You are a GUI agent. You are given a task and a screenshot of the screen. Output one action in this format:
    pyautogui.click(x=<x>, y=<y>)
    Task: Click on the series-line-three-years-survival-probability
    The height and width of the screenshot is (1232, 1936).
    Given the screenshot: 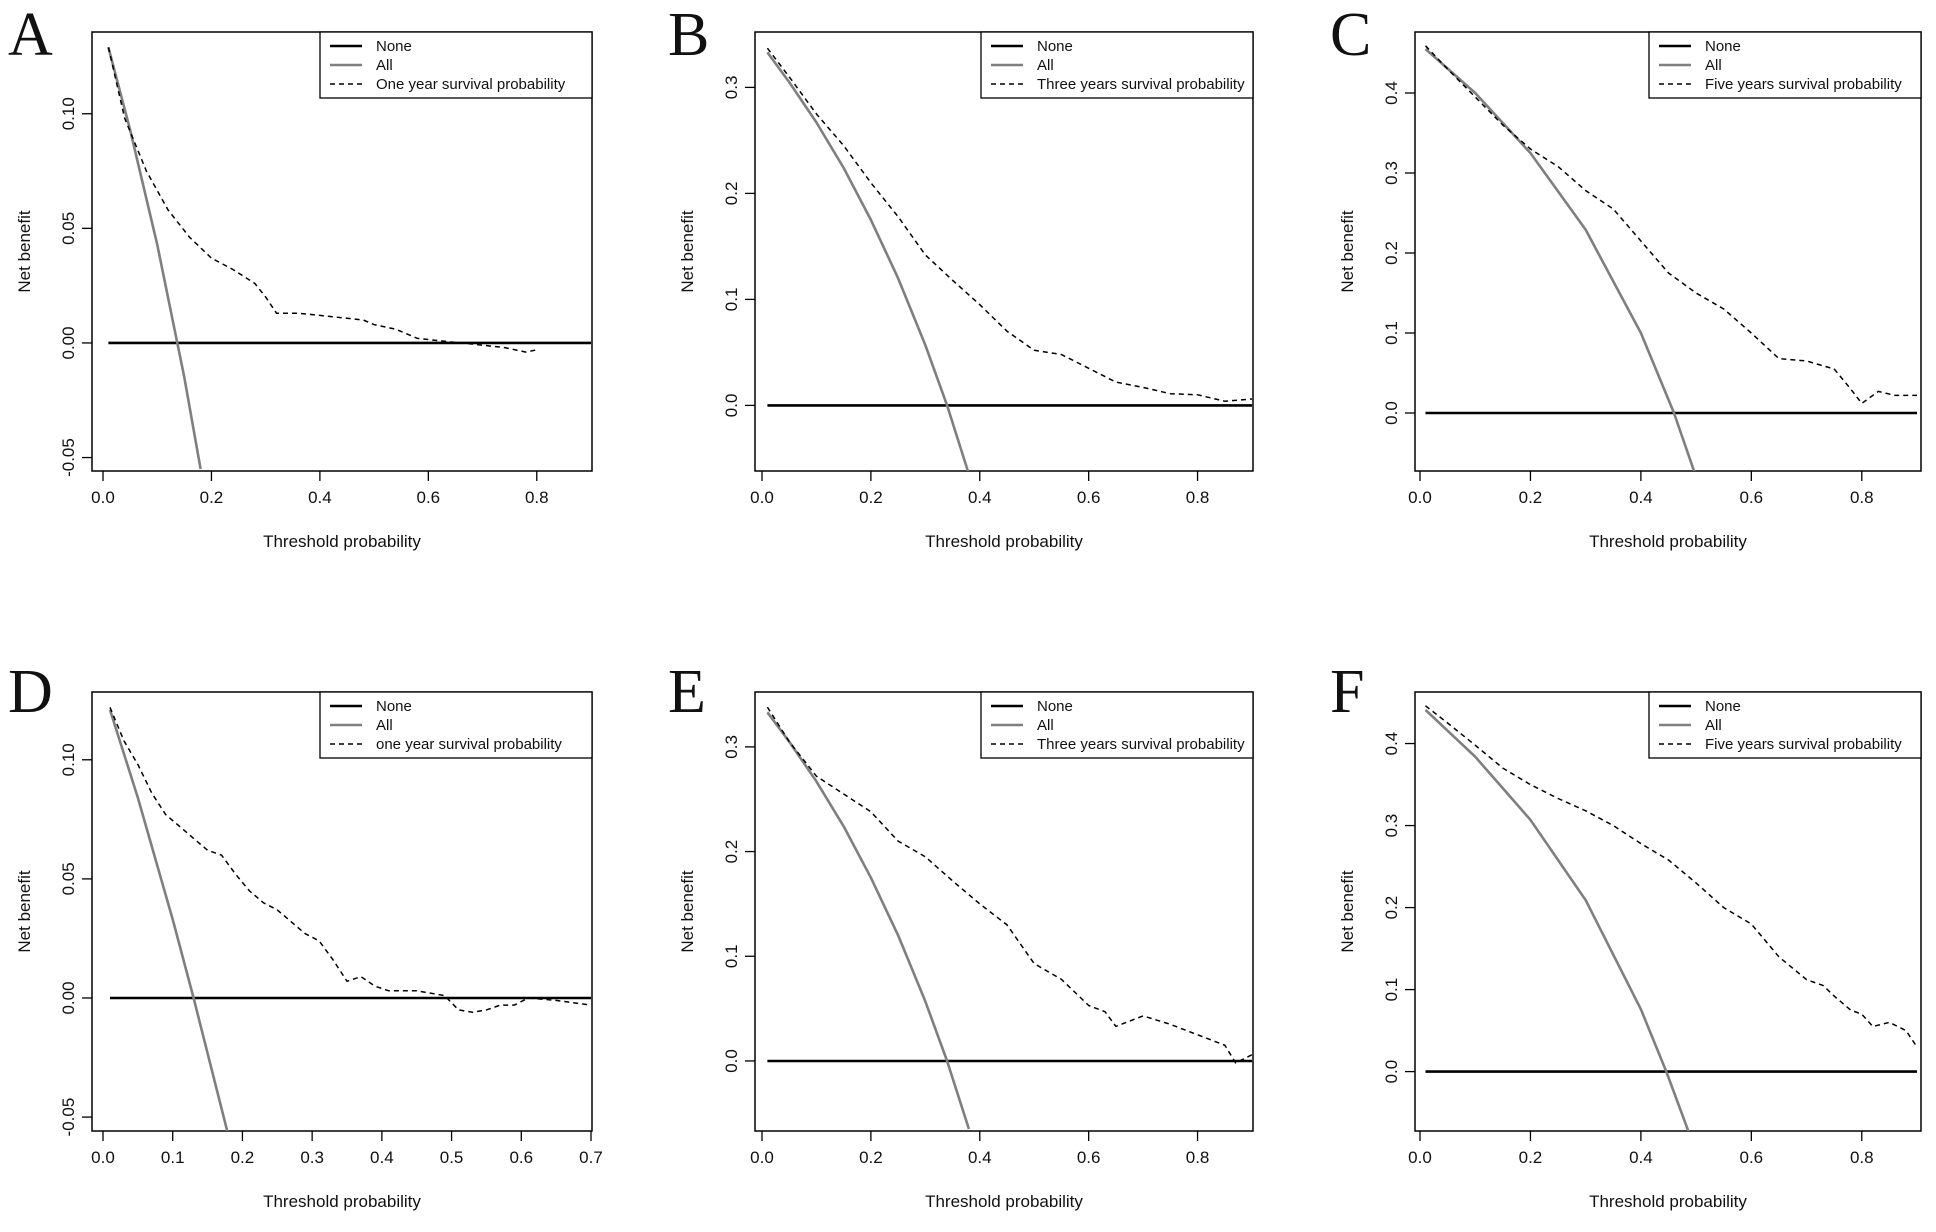 What is the action you would take?
    pyautogui.click(x=1009, y=885)
    